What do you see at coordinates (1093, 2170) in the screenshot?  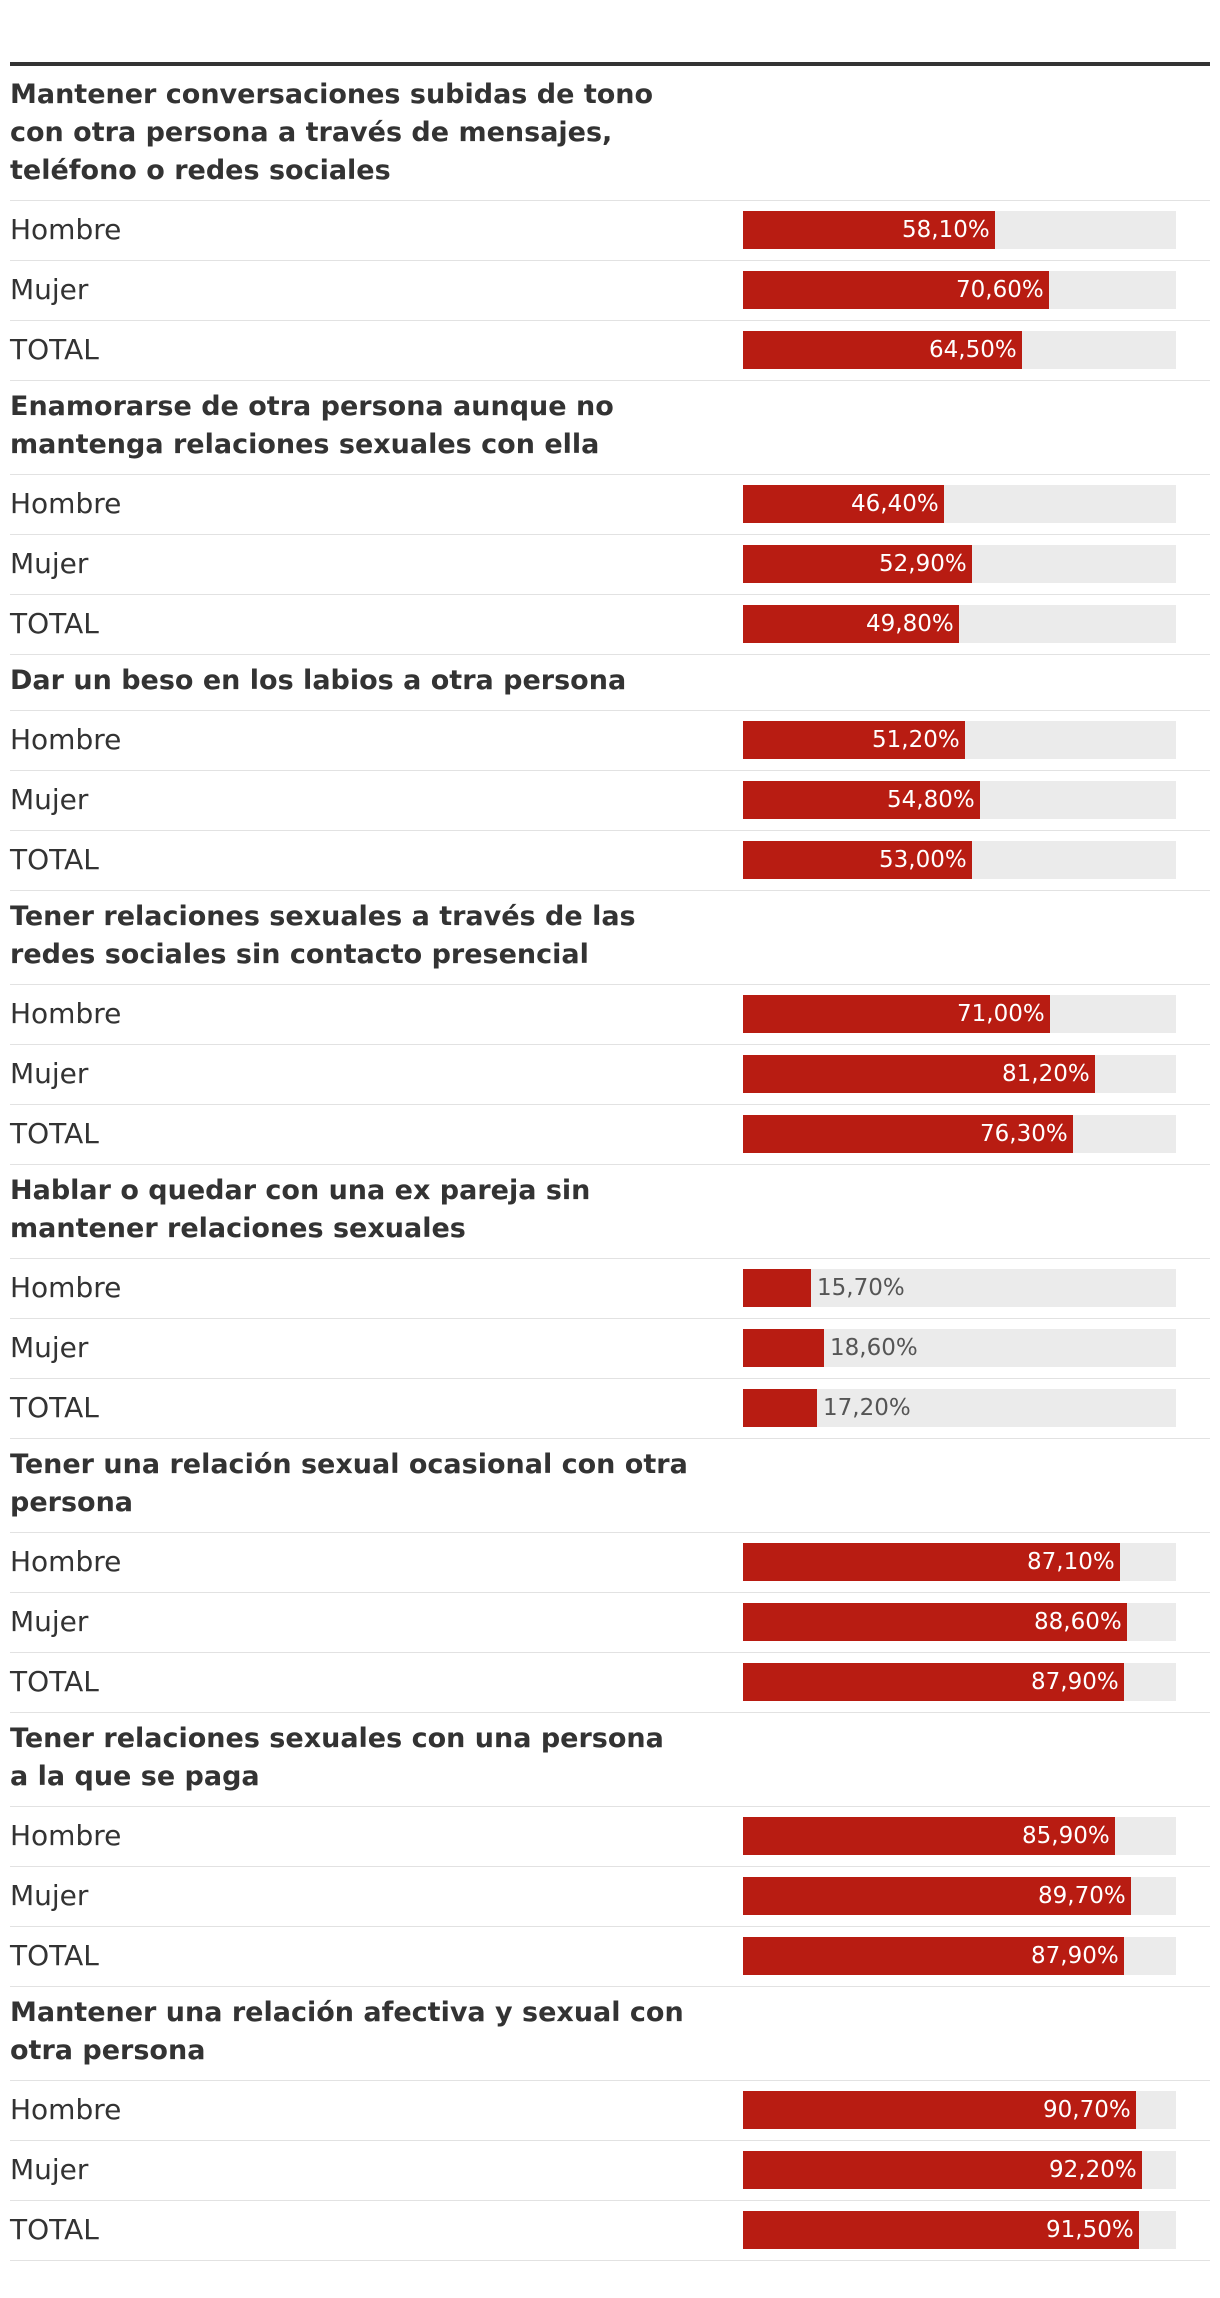 I see `value-label: 92,20%` at bounding box center [1093, 2170].